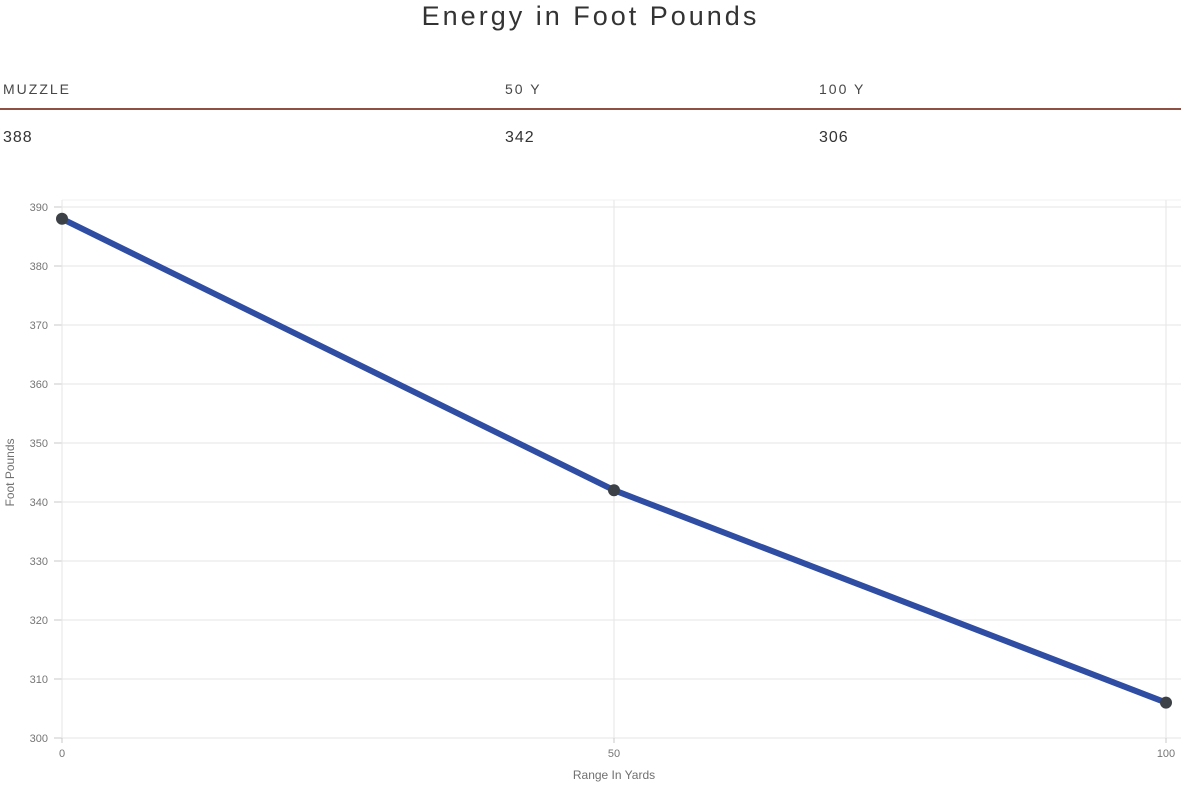  I want to click on y-tick-label: 320, so click(39, 621).